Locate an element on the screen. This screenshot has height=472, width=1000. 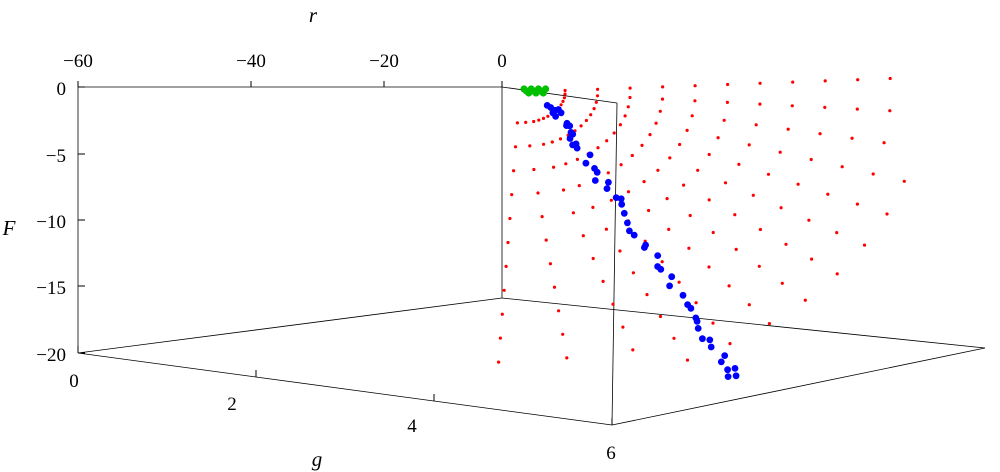
r-tick-label: −60 is located at coordinates (78, 61).